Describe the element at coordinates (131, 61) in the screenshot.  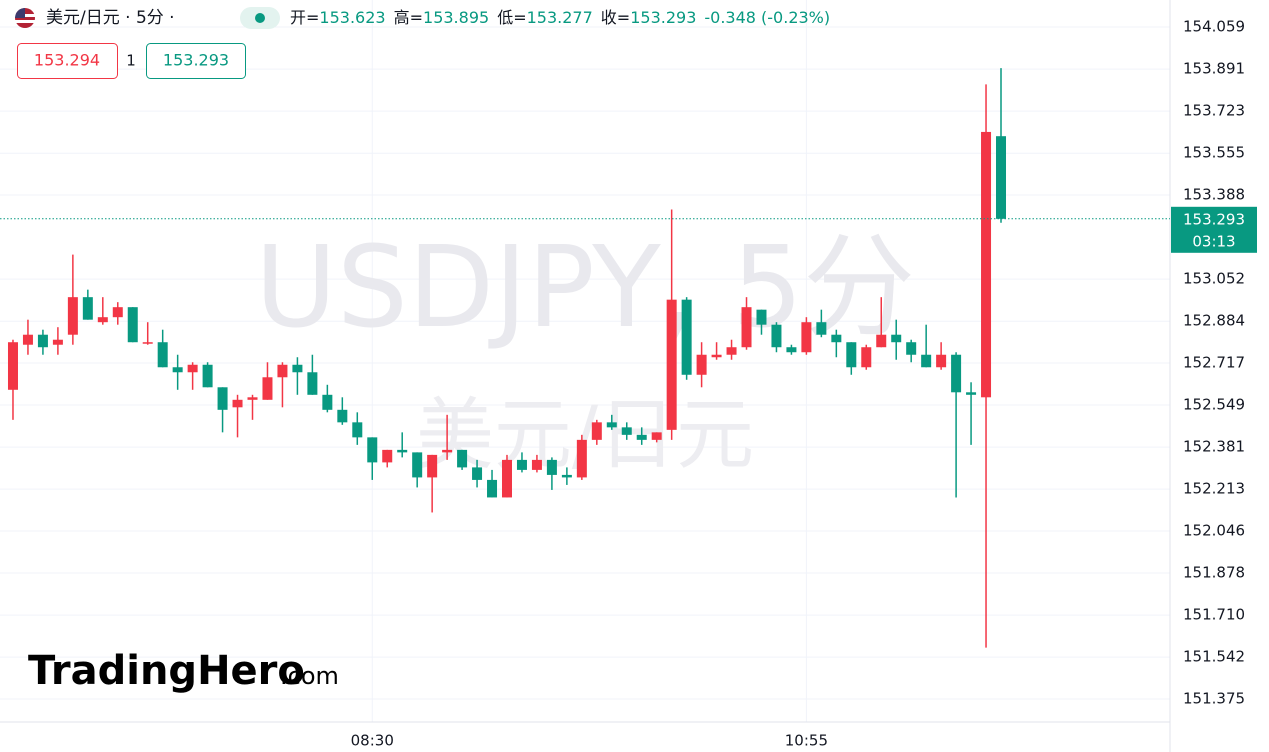
I see `spread: 1` at that location.